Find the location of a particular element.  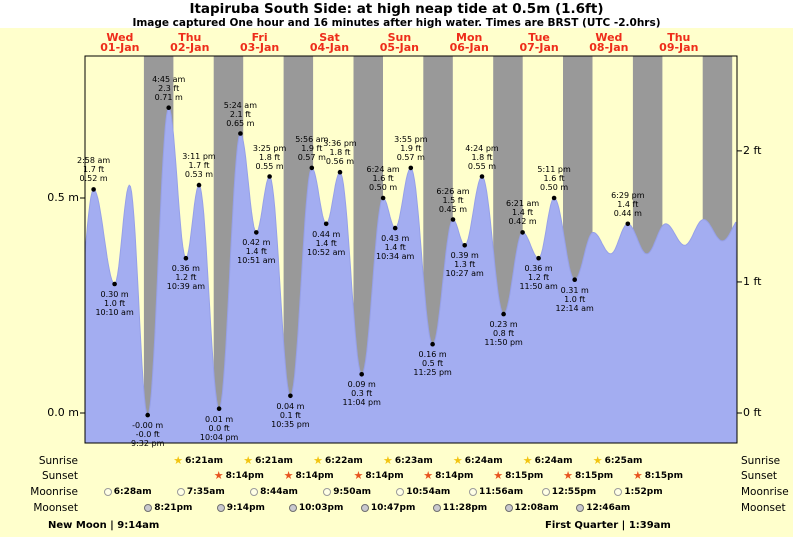

tide-low-label: 0.01 m 0.0 ft 10:04 pm is located at coordinates (219, 428).